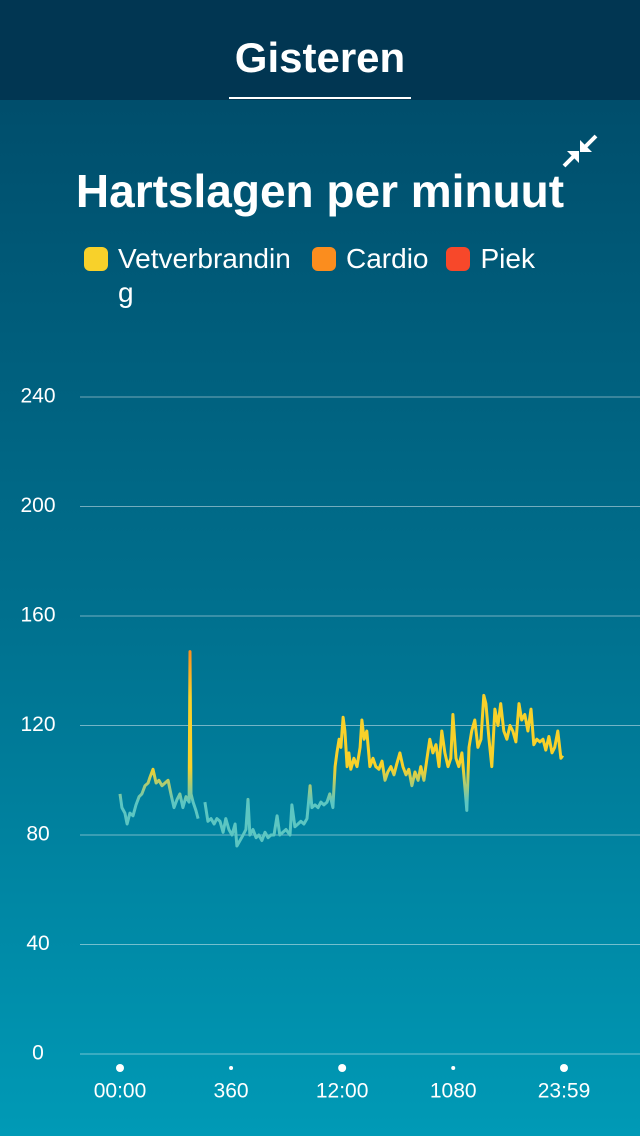 This screenshot has width=640, height=1136. Describe the element at coordinates (342, 1091) in the screenshot. I see `x-tick-label: 12:00` at that location.